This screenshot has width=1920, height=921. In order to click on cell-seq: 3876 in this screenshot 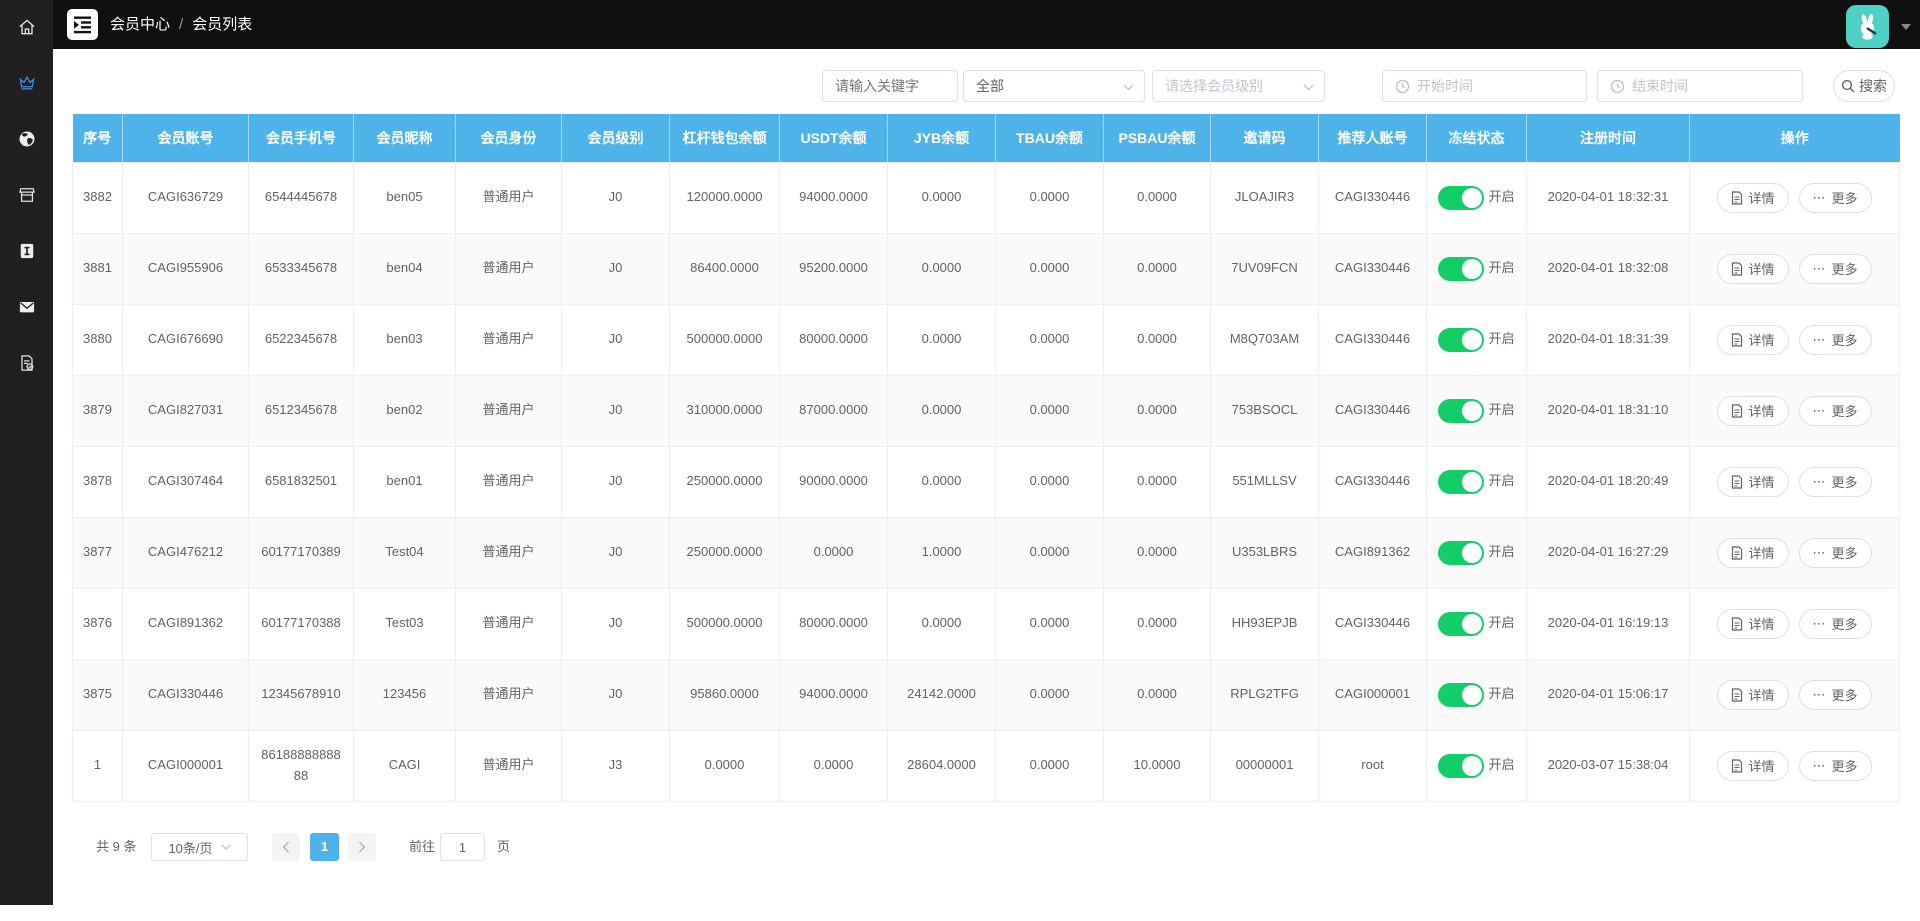, I will do `click(97, 623)`.